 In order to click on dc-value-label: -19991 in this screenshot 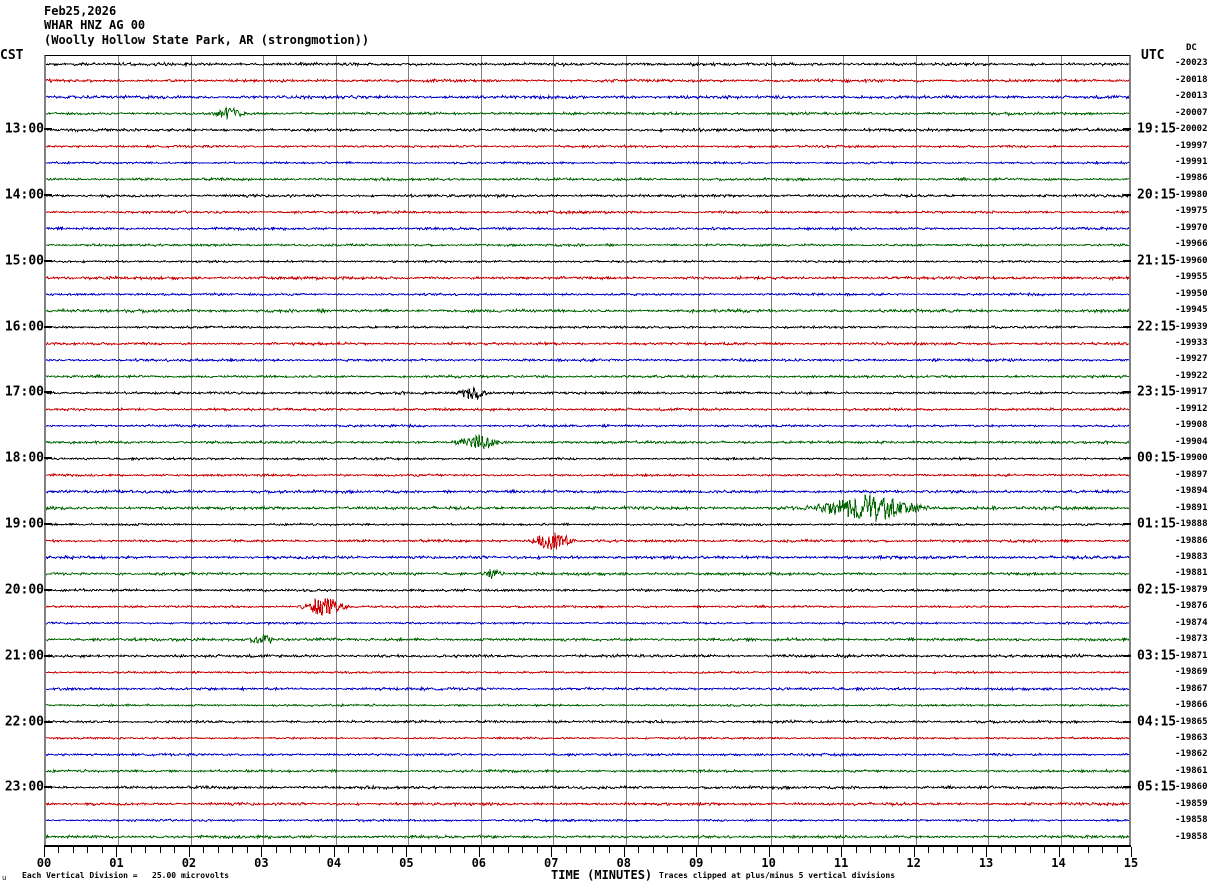, I will do `click(1191, 161)`.